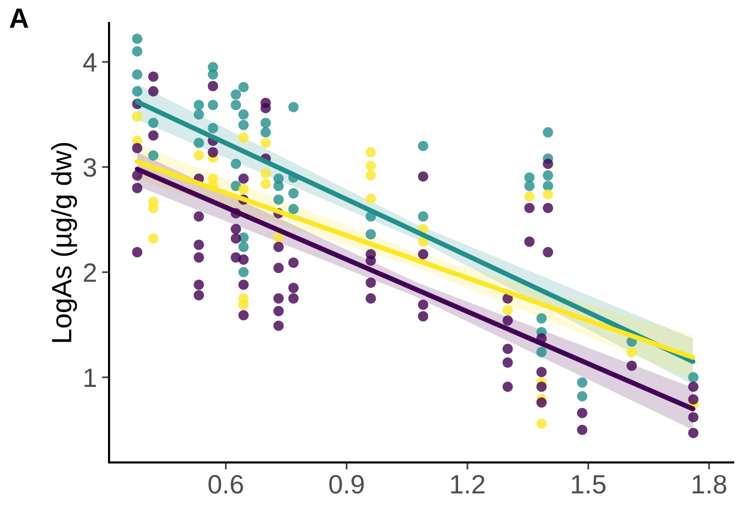 The width and height of the screenshot is (752, 511). What do you see at coordinates (709, 484) in the screenshot?
I see `x-tick-label: 1.8` at bounding box center [709, 484].